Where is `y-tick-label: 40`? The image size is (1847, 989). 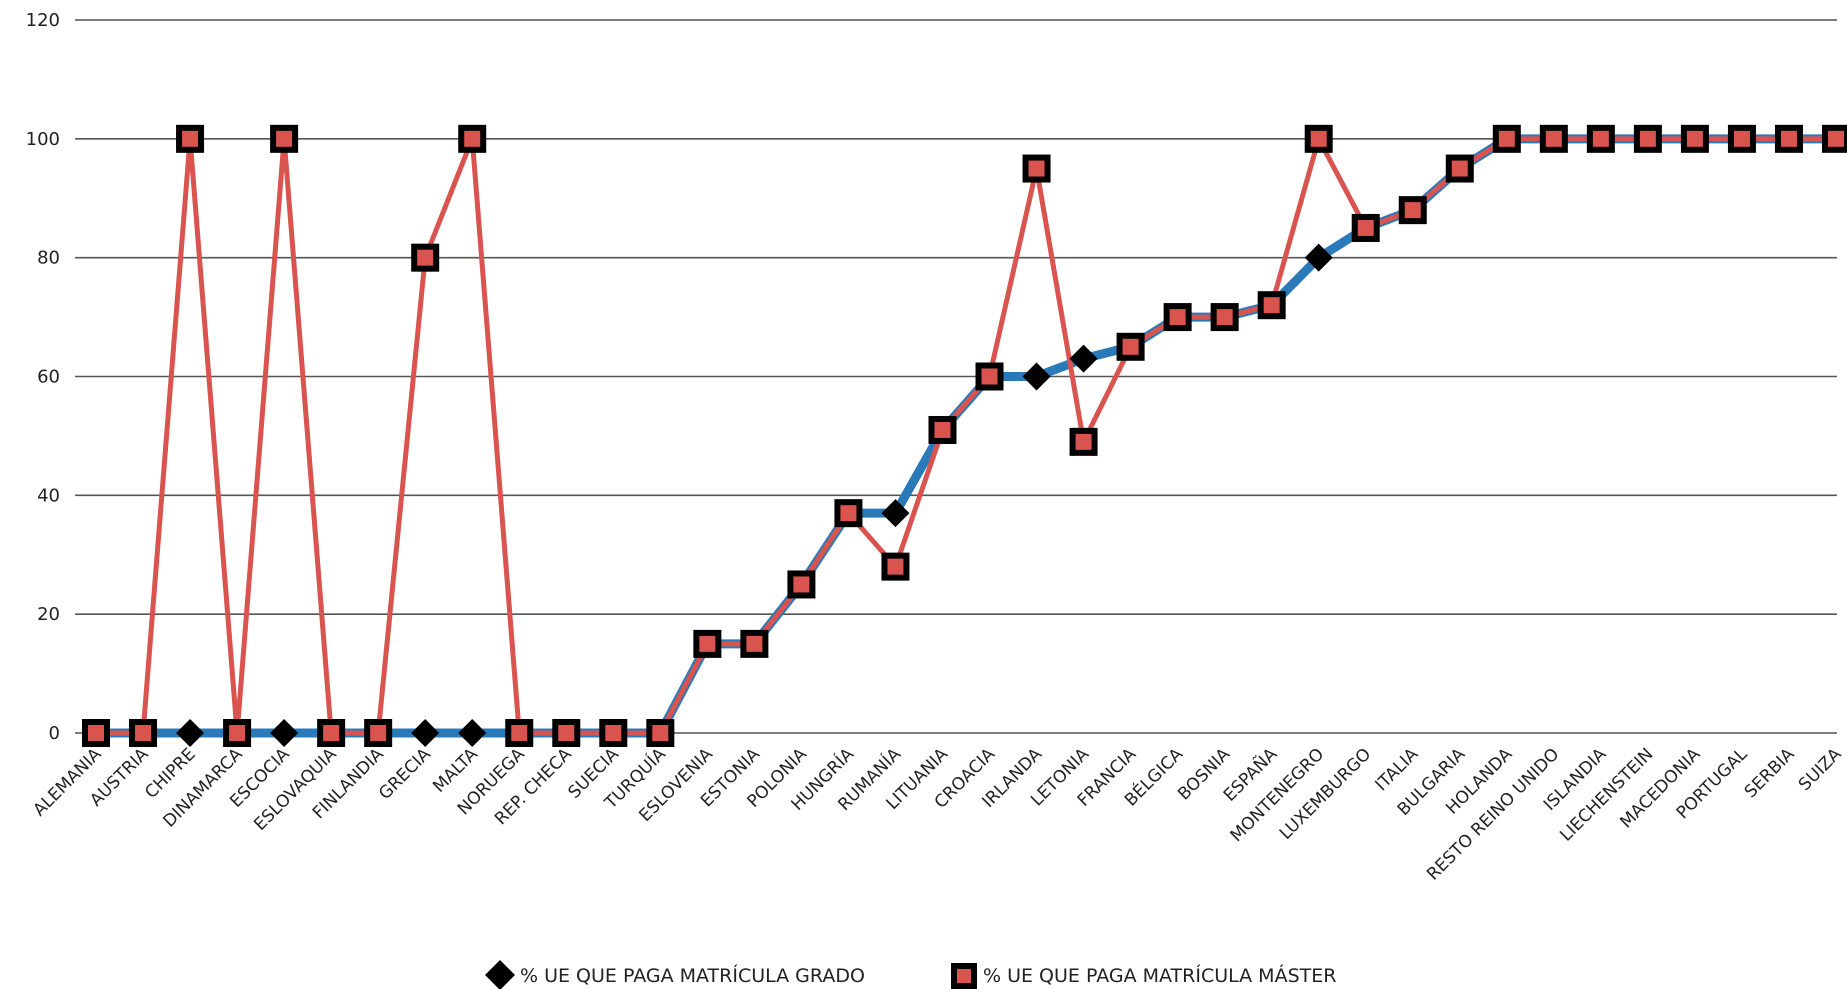
y-tick-label: 40 is located at coordinates (48, 495).